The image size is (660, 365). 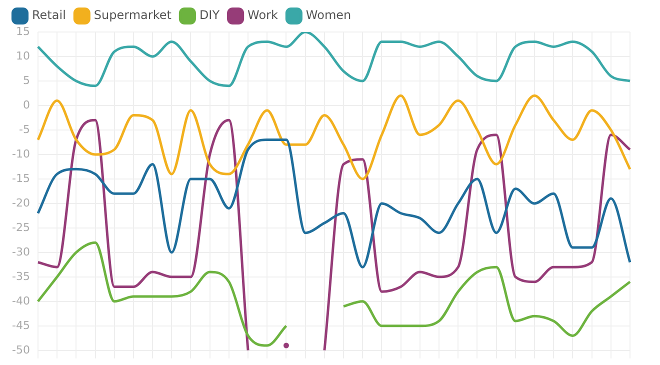 I want to click on y-tick-label: -5, so click(x=24, y=129).